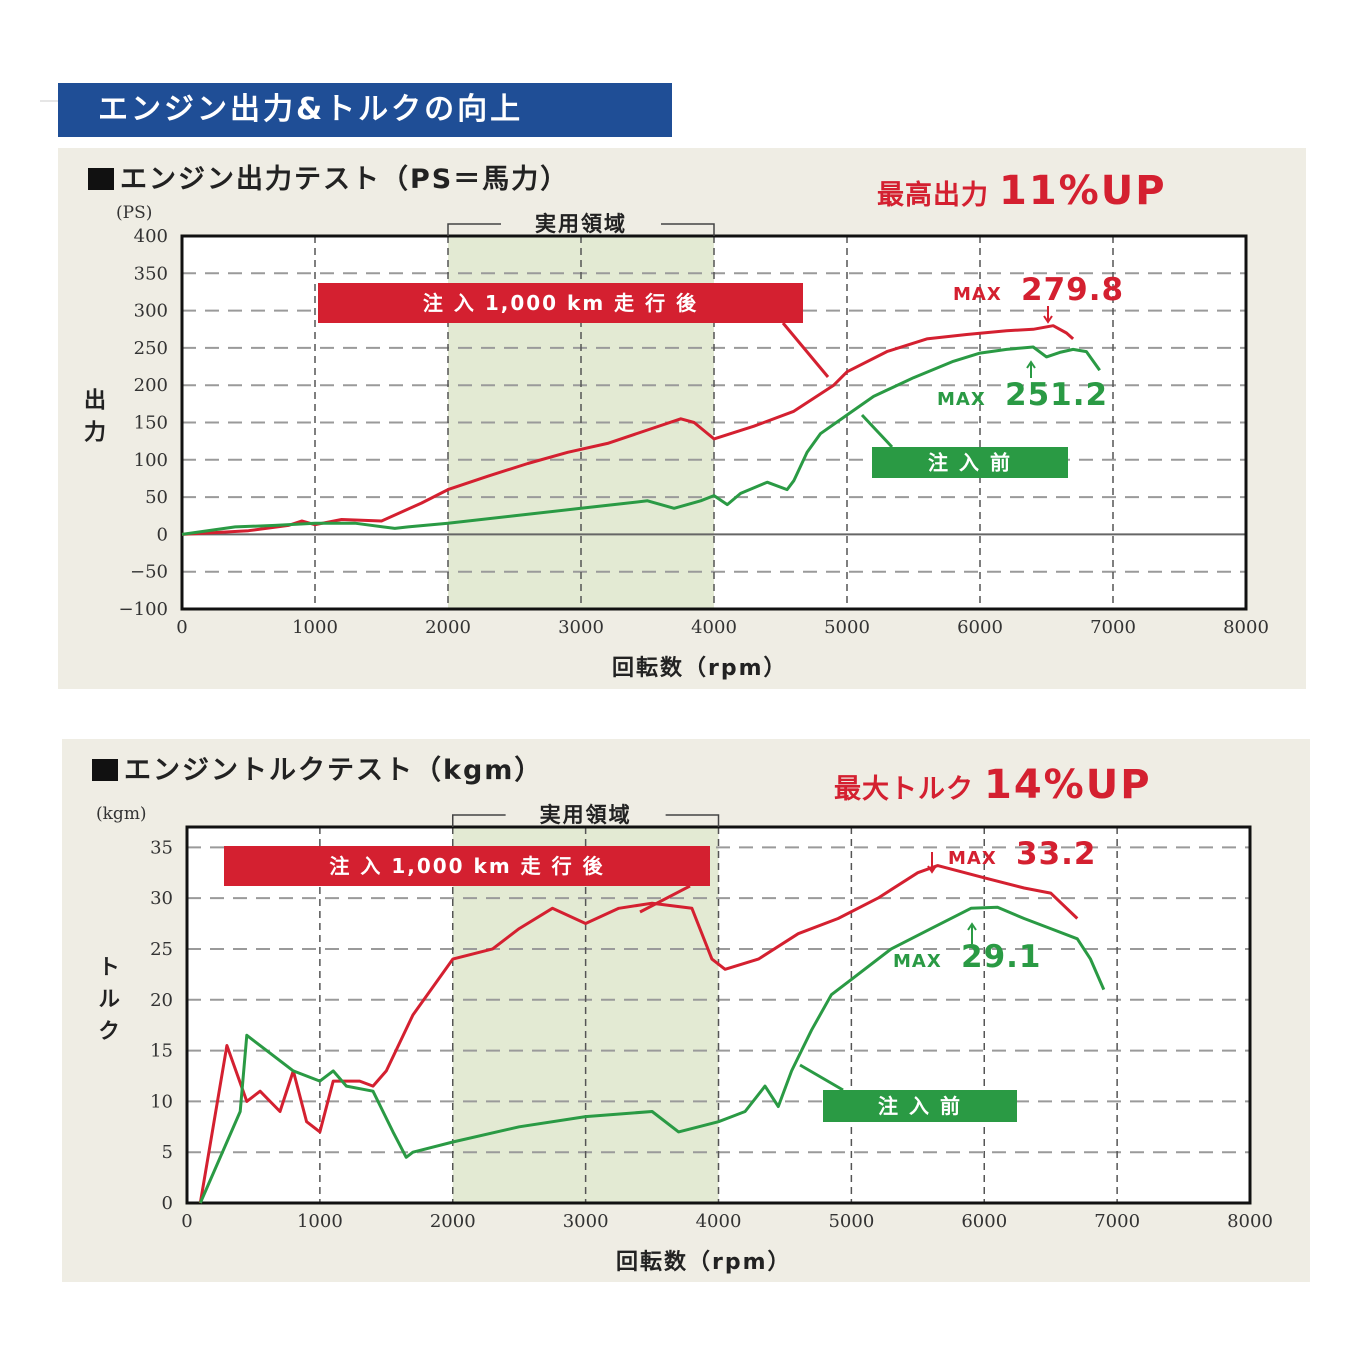 This screenshot has height=1370, width=1370. I want to click on power-headline: 最高出力 11%UP, so click(1022, 191).